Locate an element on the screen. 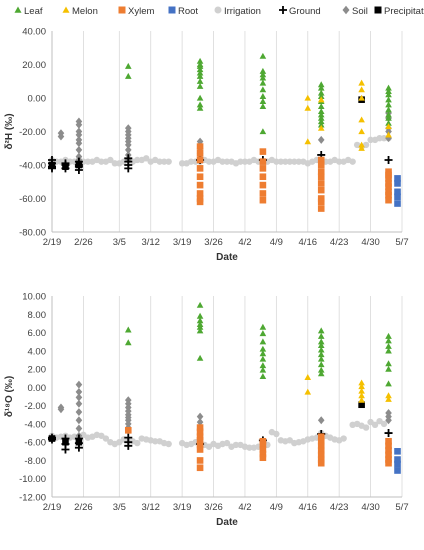 The image size is (424, 550). y-tick-label: -12.00 is located at coordinates (32, 498).